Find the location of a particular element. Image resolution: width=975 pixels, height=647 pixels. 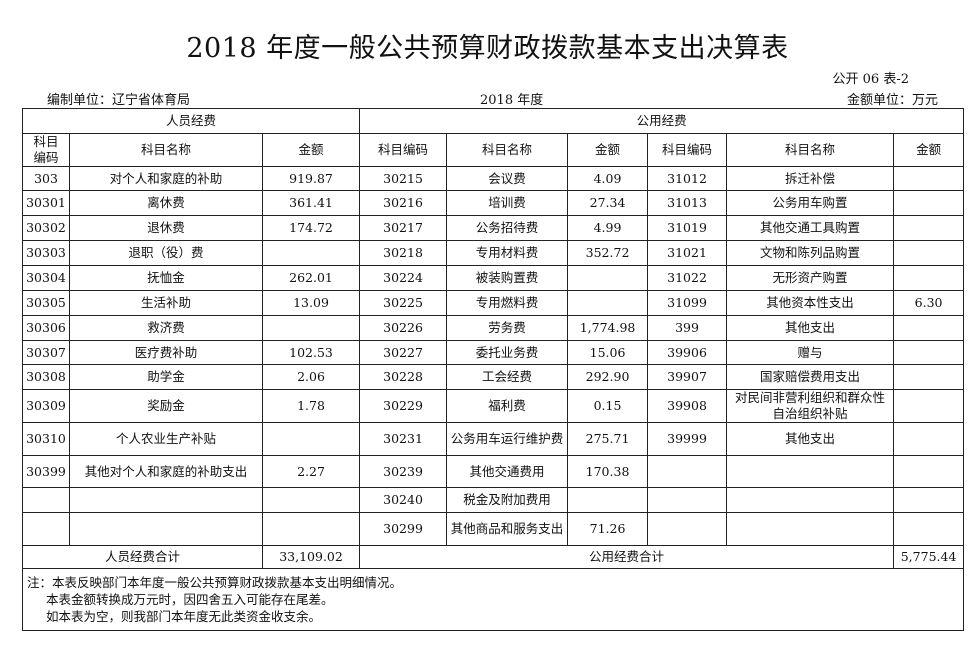

personnel-total-value: 33,109.02 is located at coordinates (311, 557).